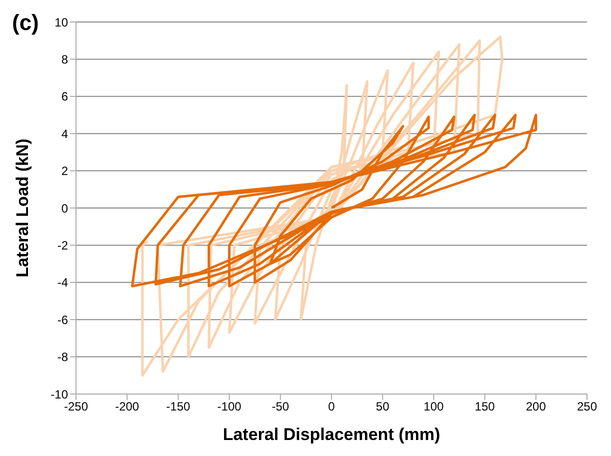  Describe the element at coordinates (22, 208) in the screenshot. I see `y-axis-title: Lateral Load (kN)` at that location.